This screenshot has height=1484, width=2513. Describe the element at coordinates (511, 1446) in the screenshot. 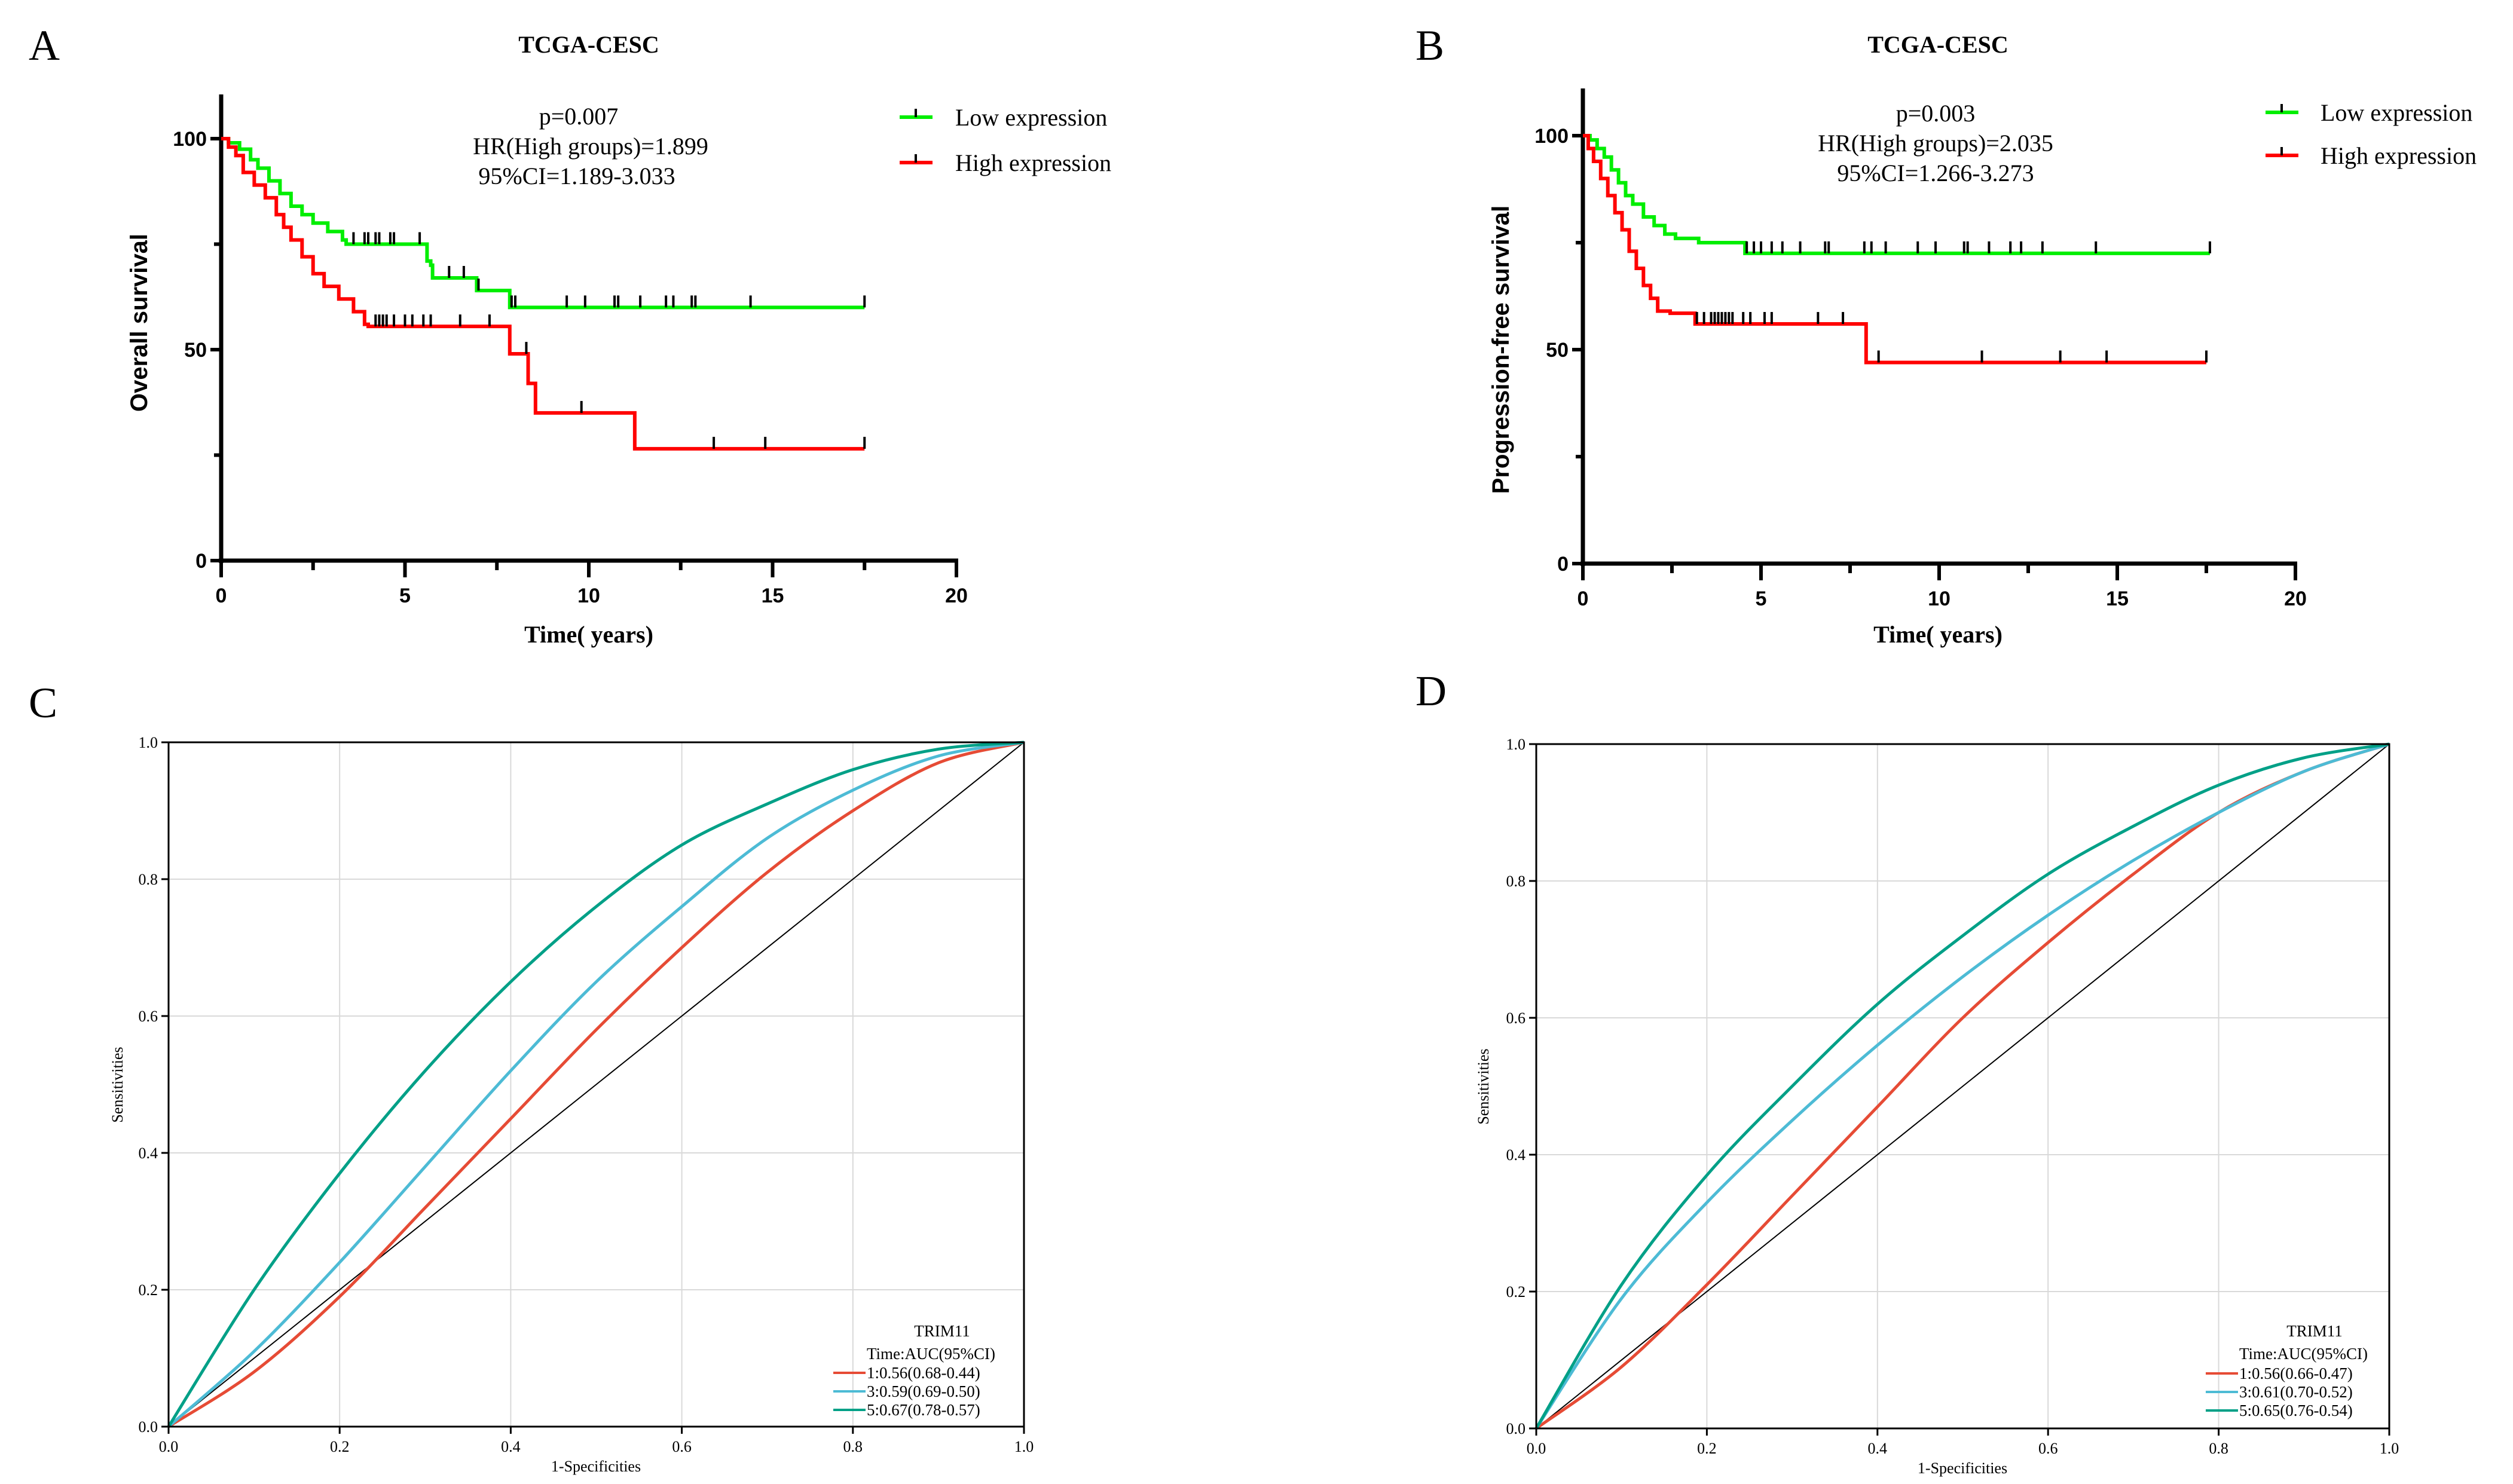

I see `x-tick-label: 0.4` at that location.